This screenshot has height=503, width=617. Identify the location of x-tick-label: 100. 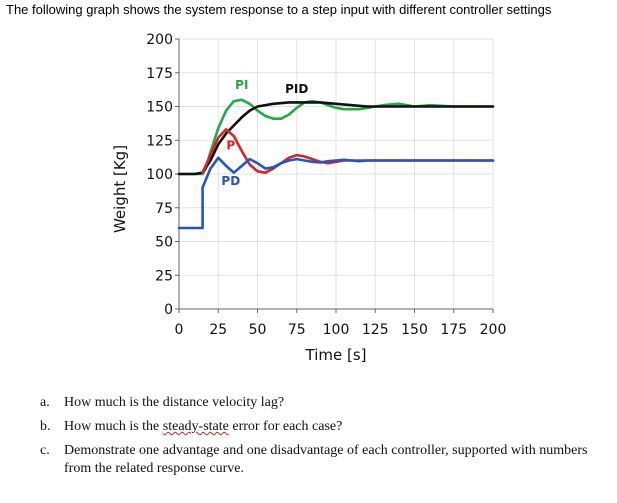
(336, 330).